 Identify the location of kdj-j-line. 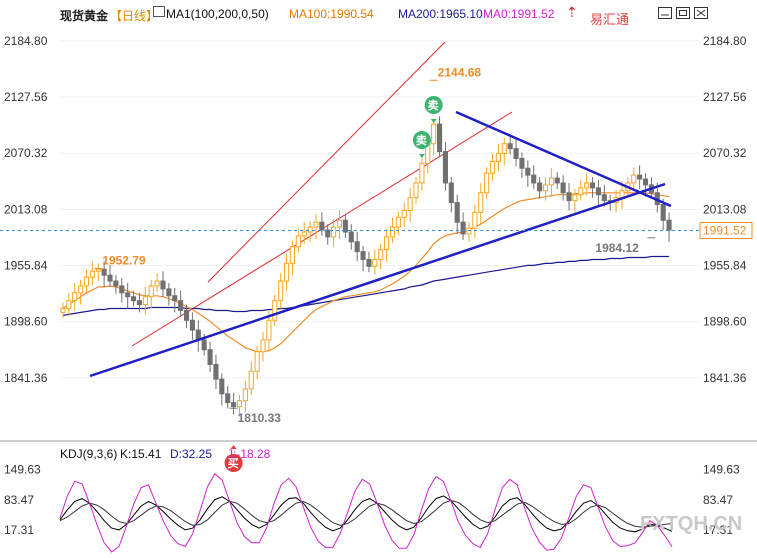
(366, 513).